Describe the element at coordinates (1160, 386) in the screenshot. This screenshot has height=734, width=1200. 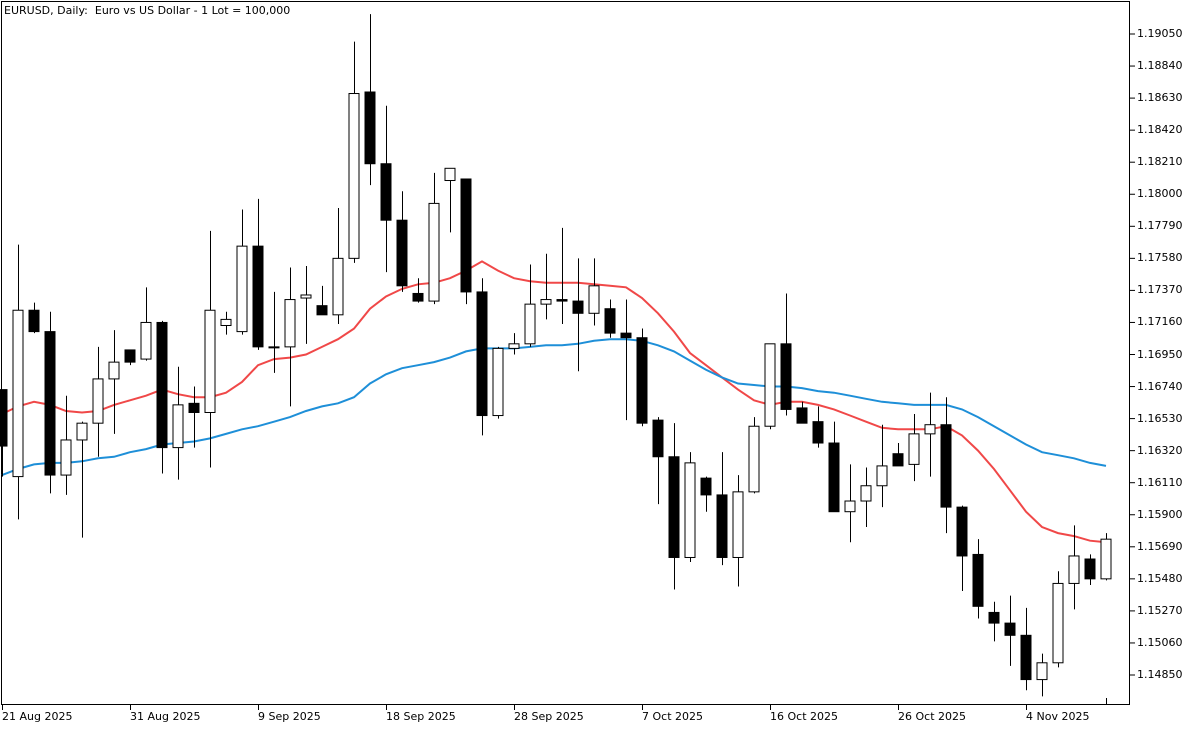
I see `price-tick-label: 1.16740` at that location.